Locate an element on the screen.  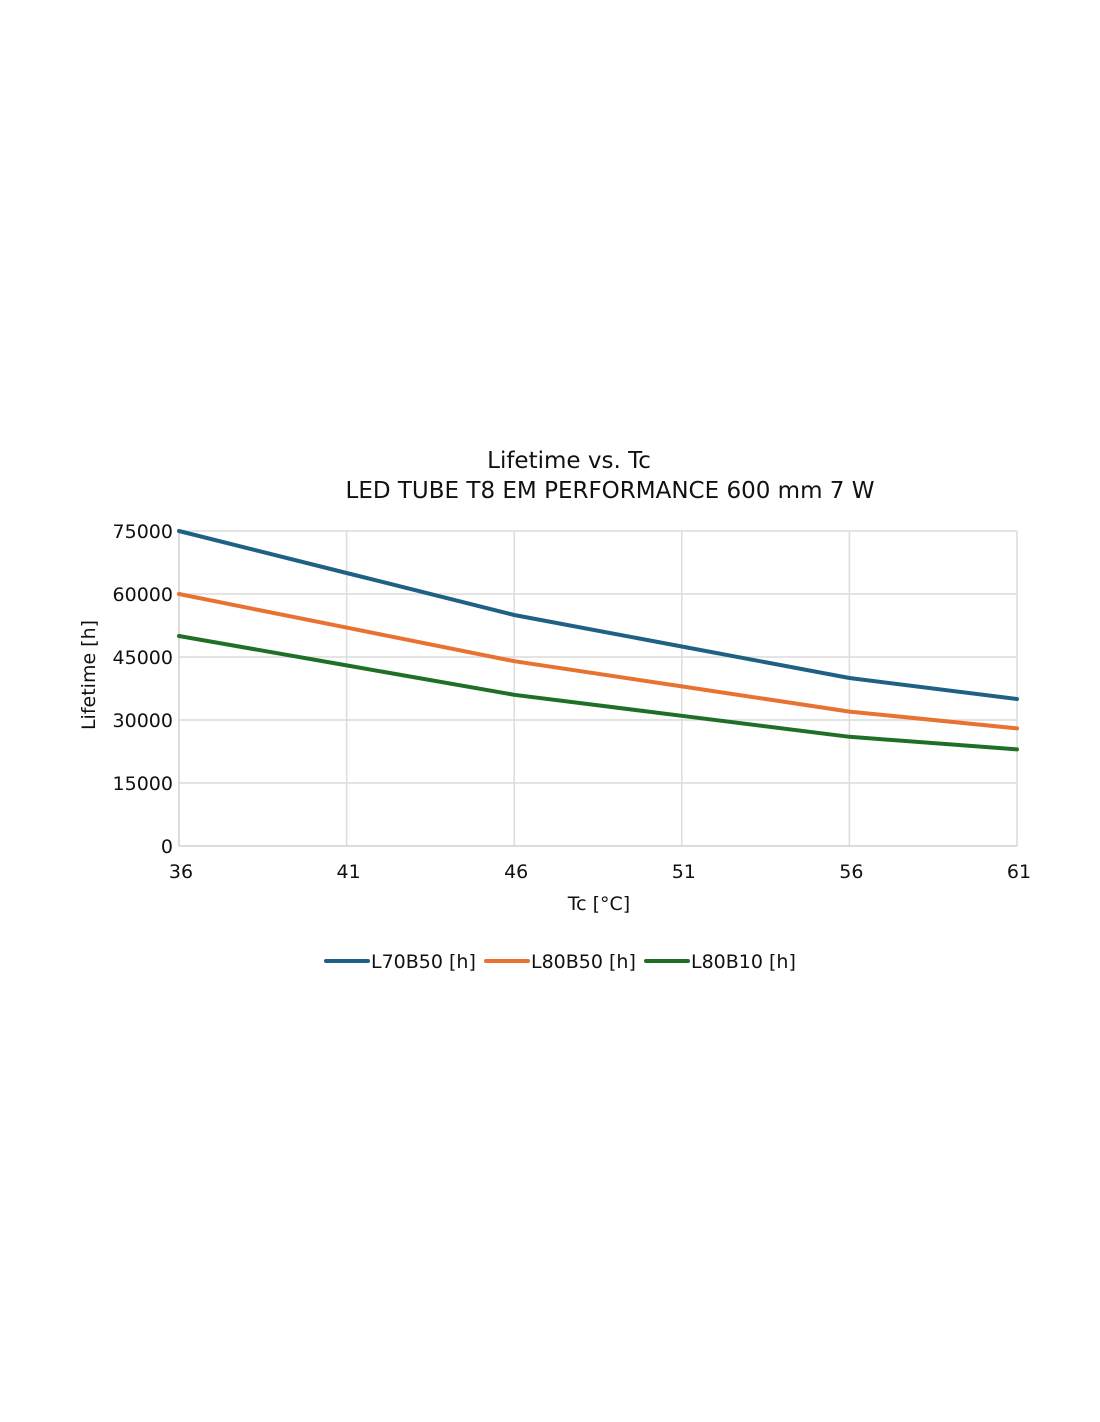
series-lines is located at coordinates (598, 640).